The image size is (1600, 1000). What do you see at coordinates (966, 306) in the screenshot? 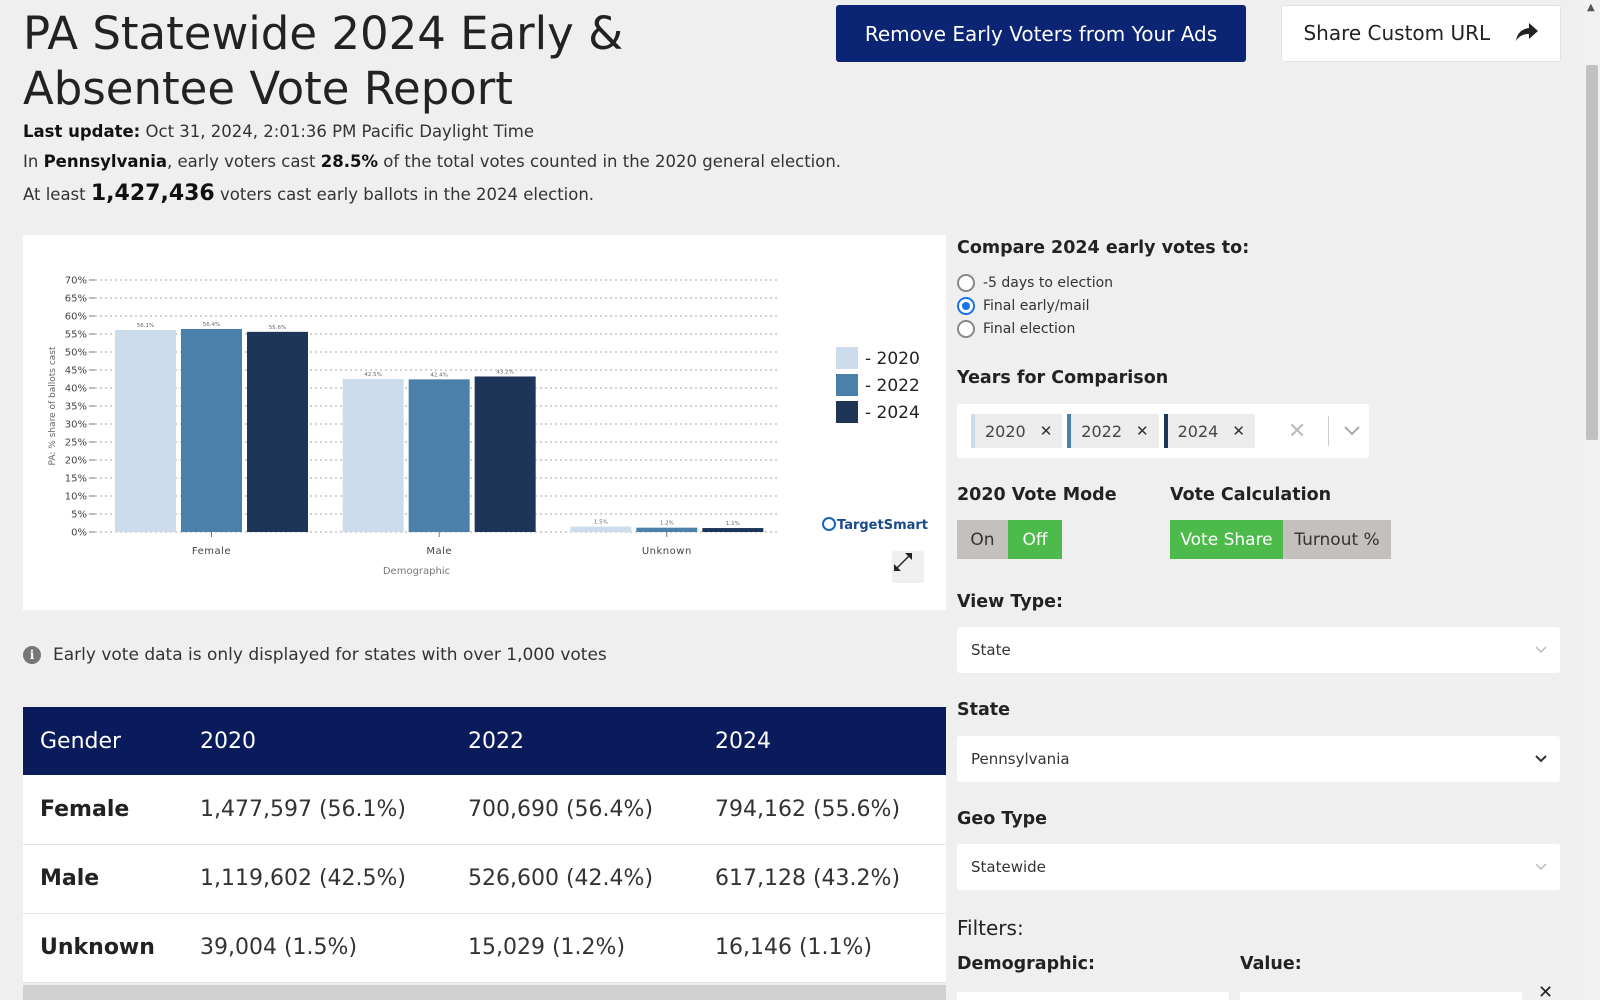
I see `radio-button-selected` at bounding box center [966, 306].